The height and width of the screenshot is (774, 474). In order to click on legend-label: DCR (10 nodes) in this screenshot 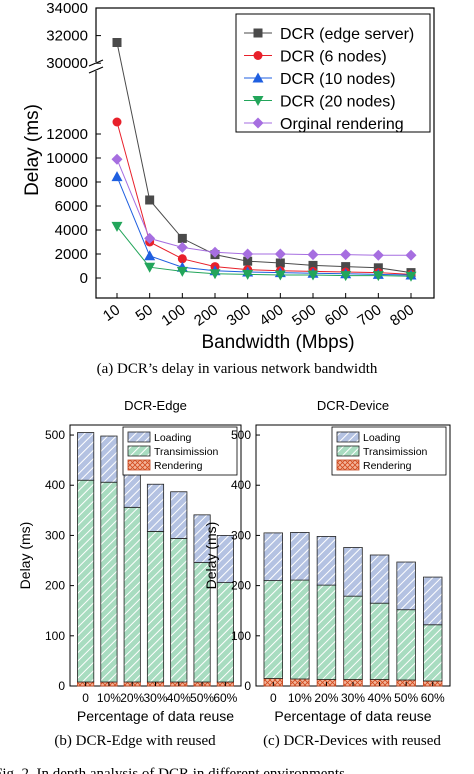, I will do `click(338, 79)`.